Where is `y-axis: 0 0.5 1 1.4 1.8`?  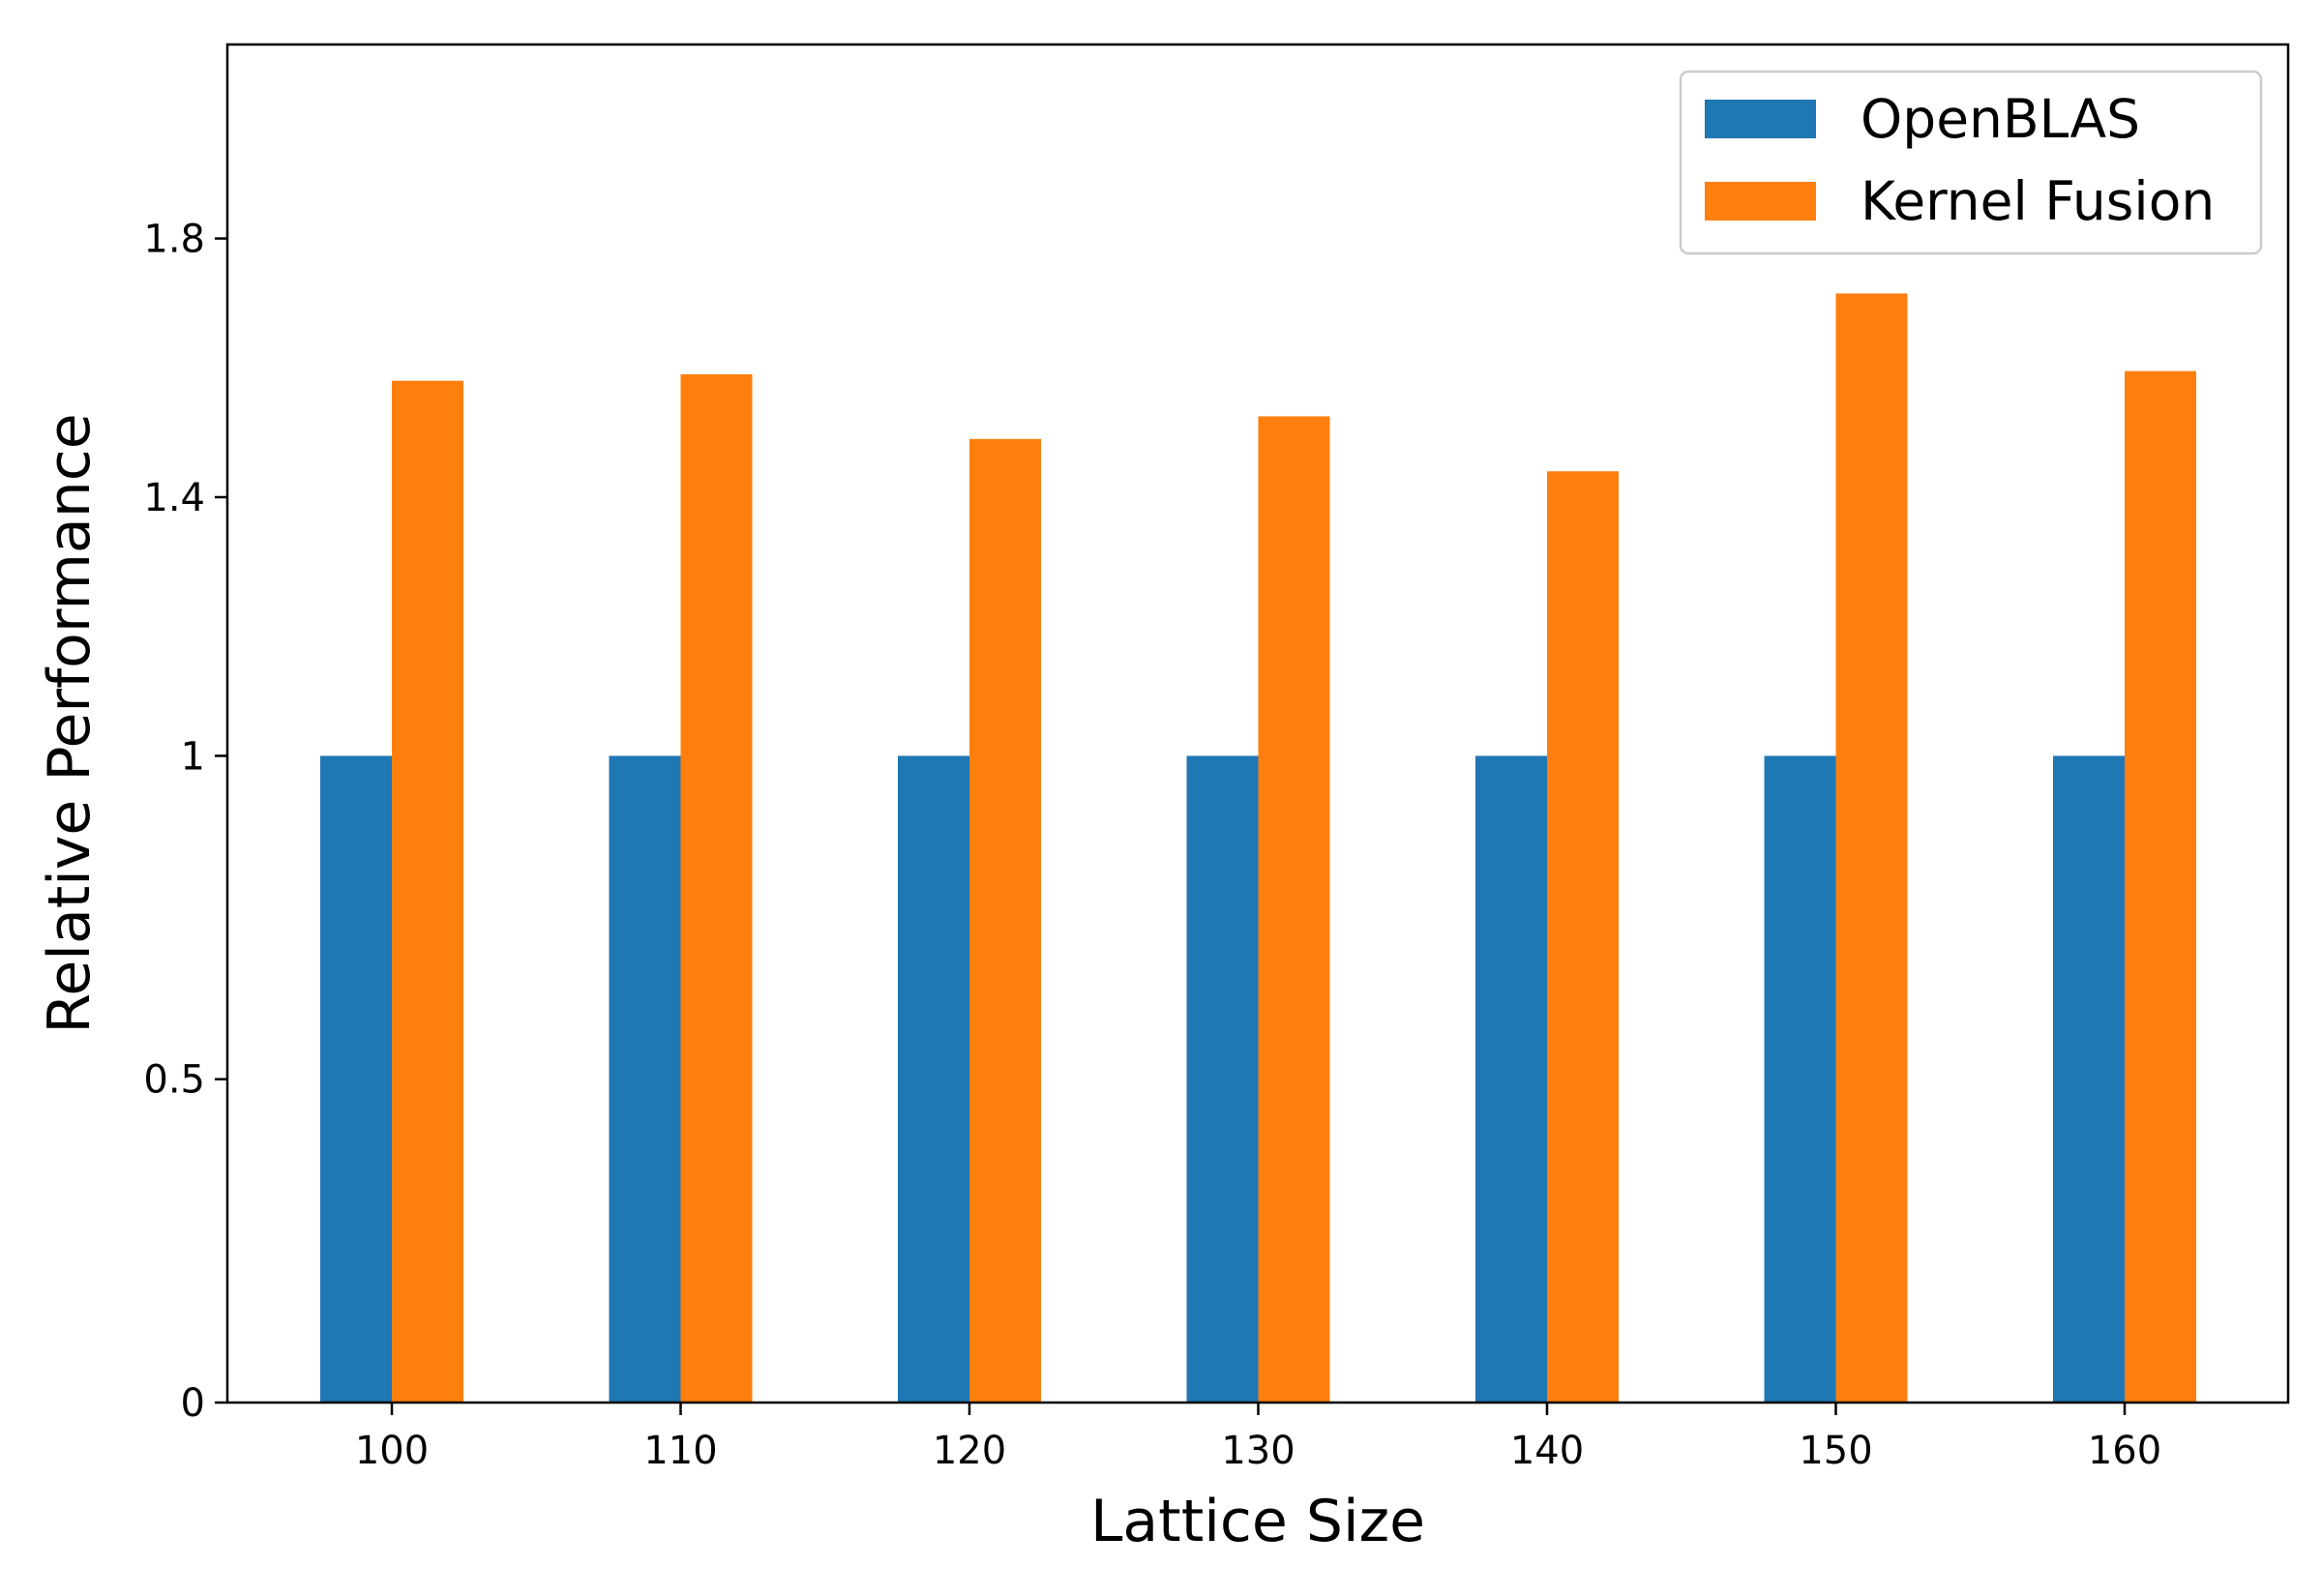 y-axis: 0 0.5 1 1.4 1.8 is located at coordinates (185, 822).